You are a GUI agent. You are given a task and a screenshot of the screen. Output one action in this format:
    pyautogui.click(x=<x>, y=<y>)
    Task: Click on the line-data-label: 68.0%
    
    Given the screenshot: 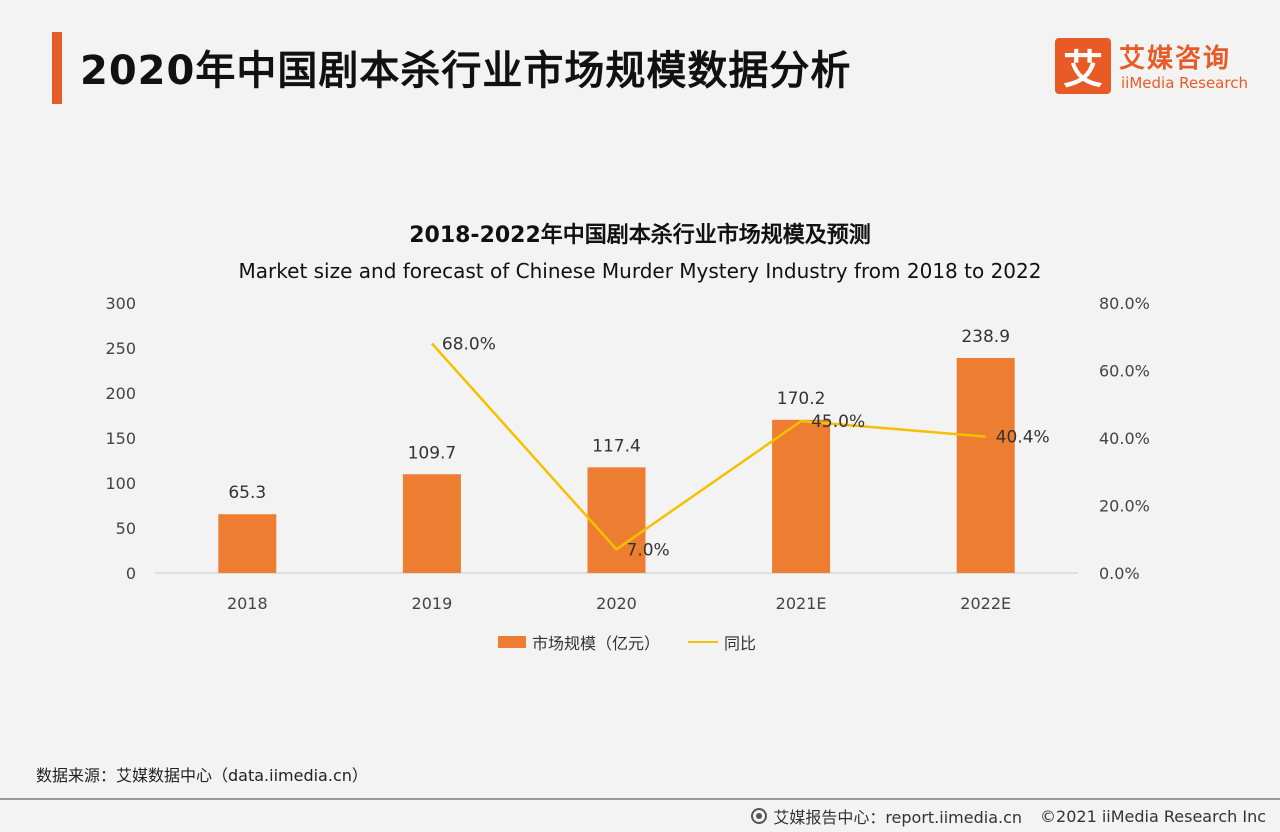 What is the action you would take?
    pyautogui.click(x=469, y=345)
    